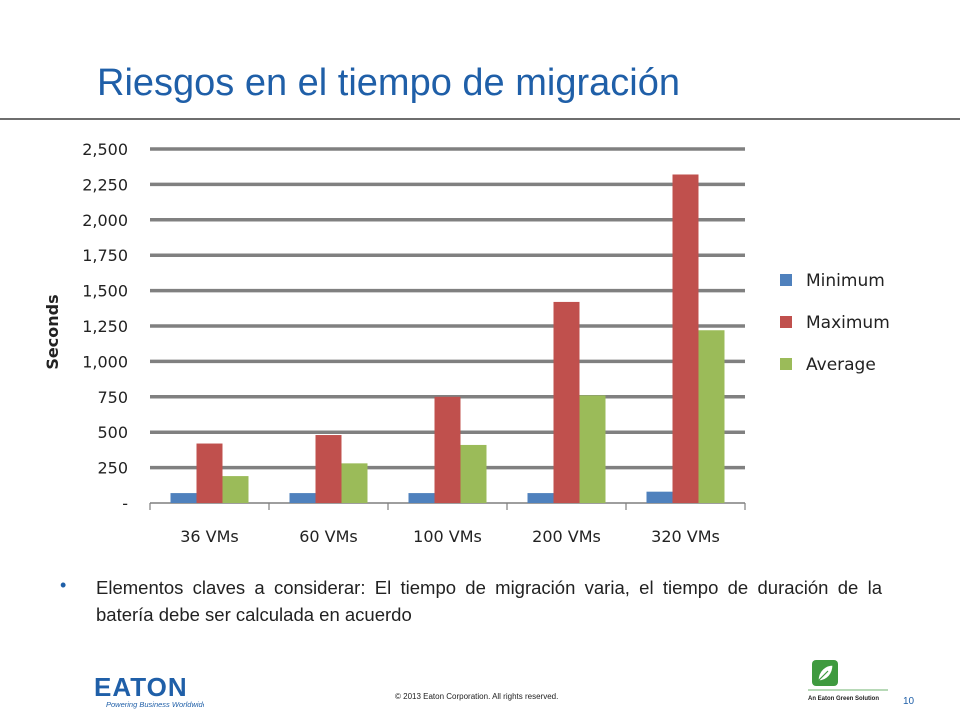 The height and width of the screenshot is (720, 960). Describe the element at coordinates (447, 536) in the screenshot. I see `x-tick-label: 100 VMs` at that location.